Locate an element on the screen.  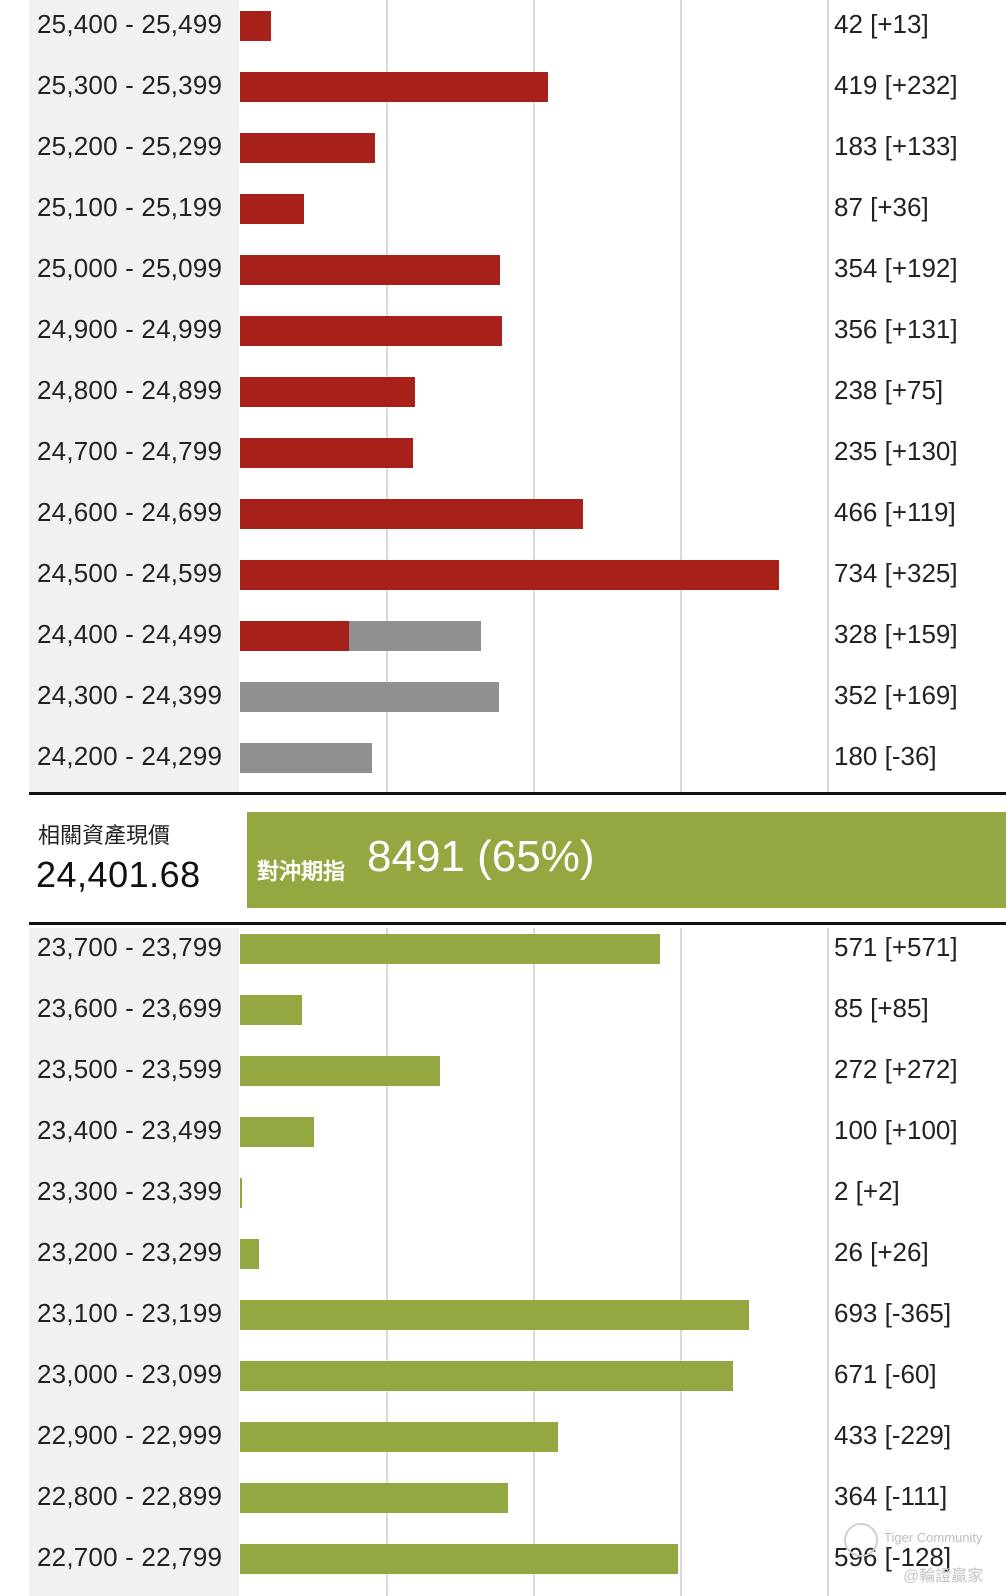
range-label: 24,600 - 24,699 is located at coordinates (130, 512).